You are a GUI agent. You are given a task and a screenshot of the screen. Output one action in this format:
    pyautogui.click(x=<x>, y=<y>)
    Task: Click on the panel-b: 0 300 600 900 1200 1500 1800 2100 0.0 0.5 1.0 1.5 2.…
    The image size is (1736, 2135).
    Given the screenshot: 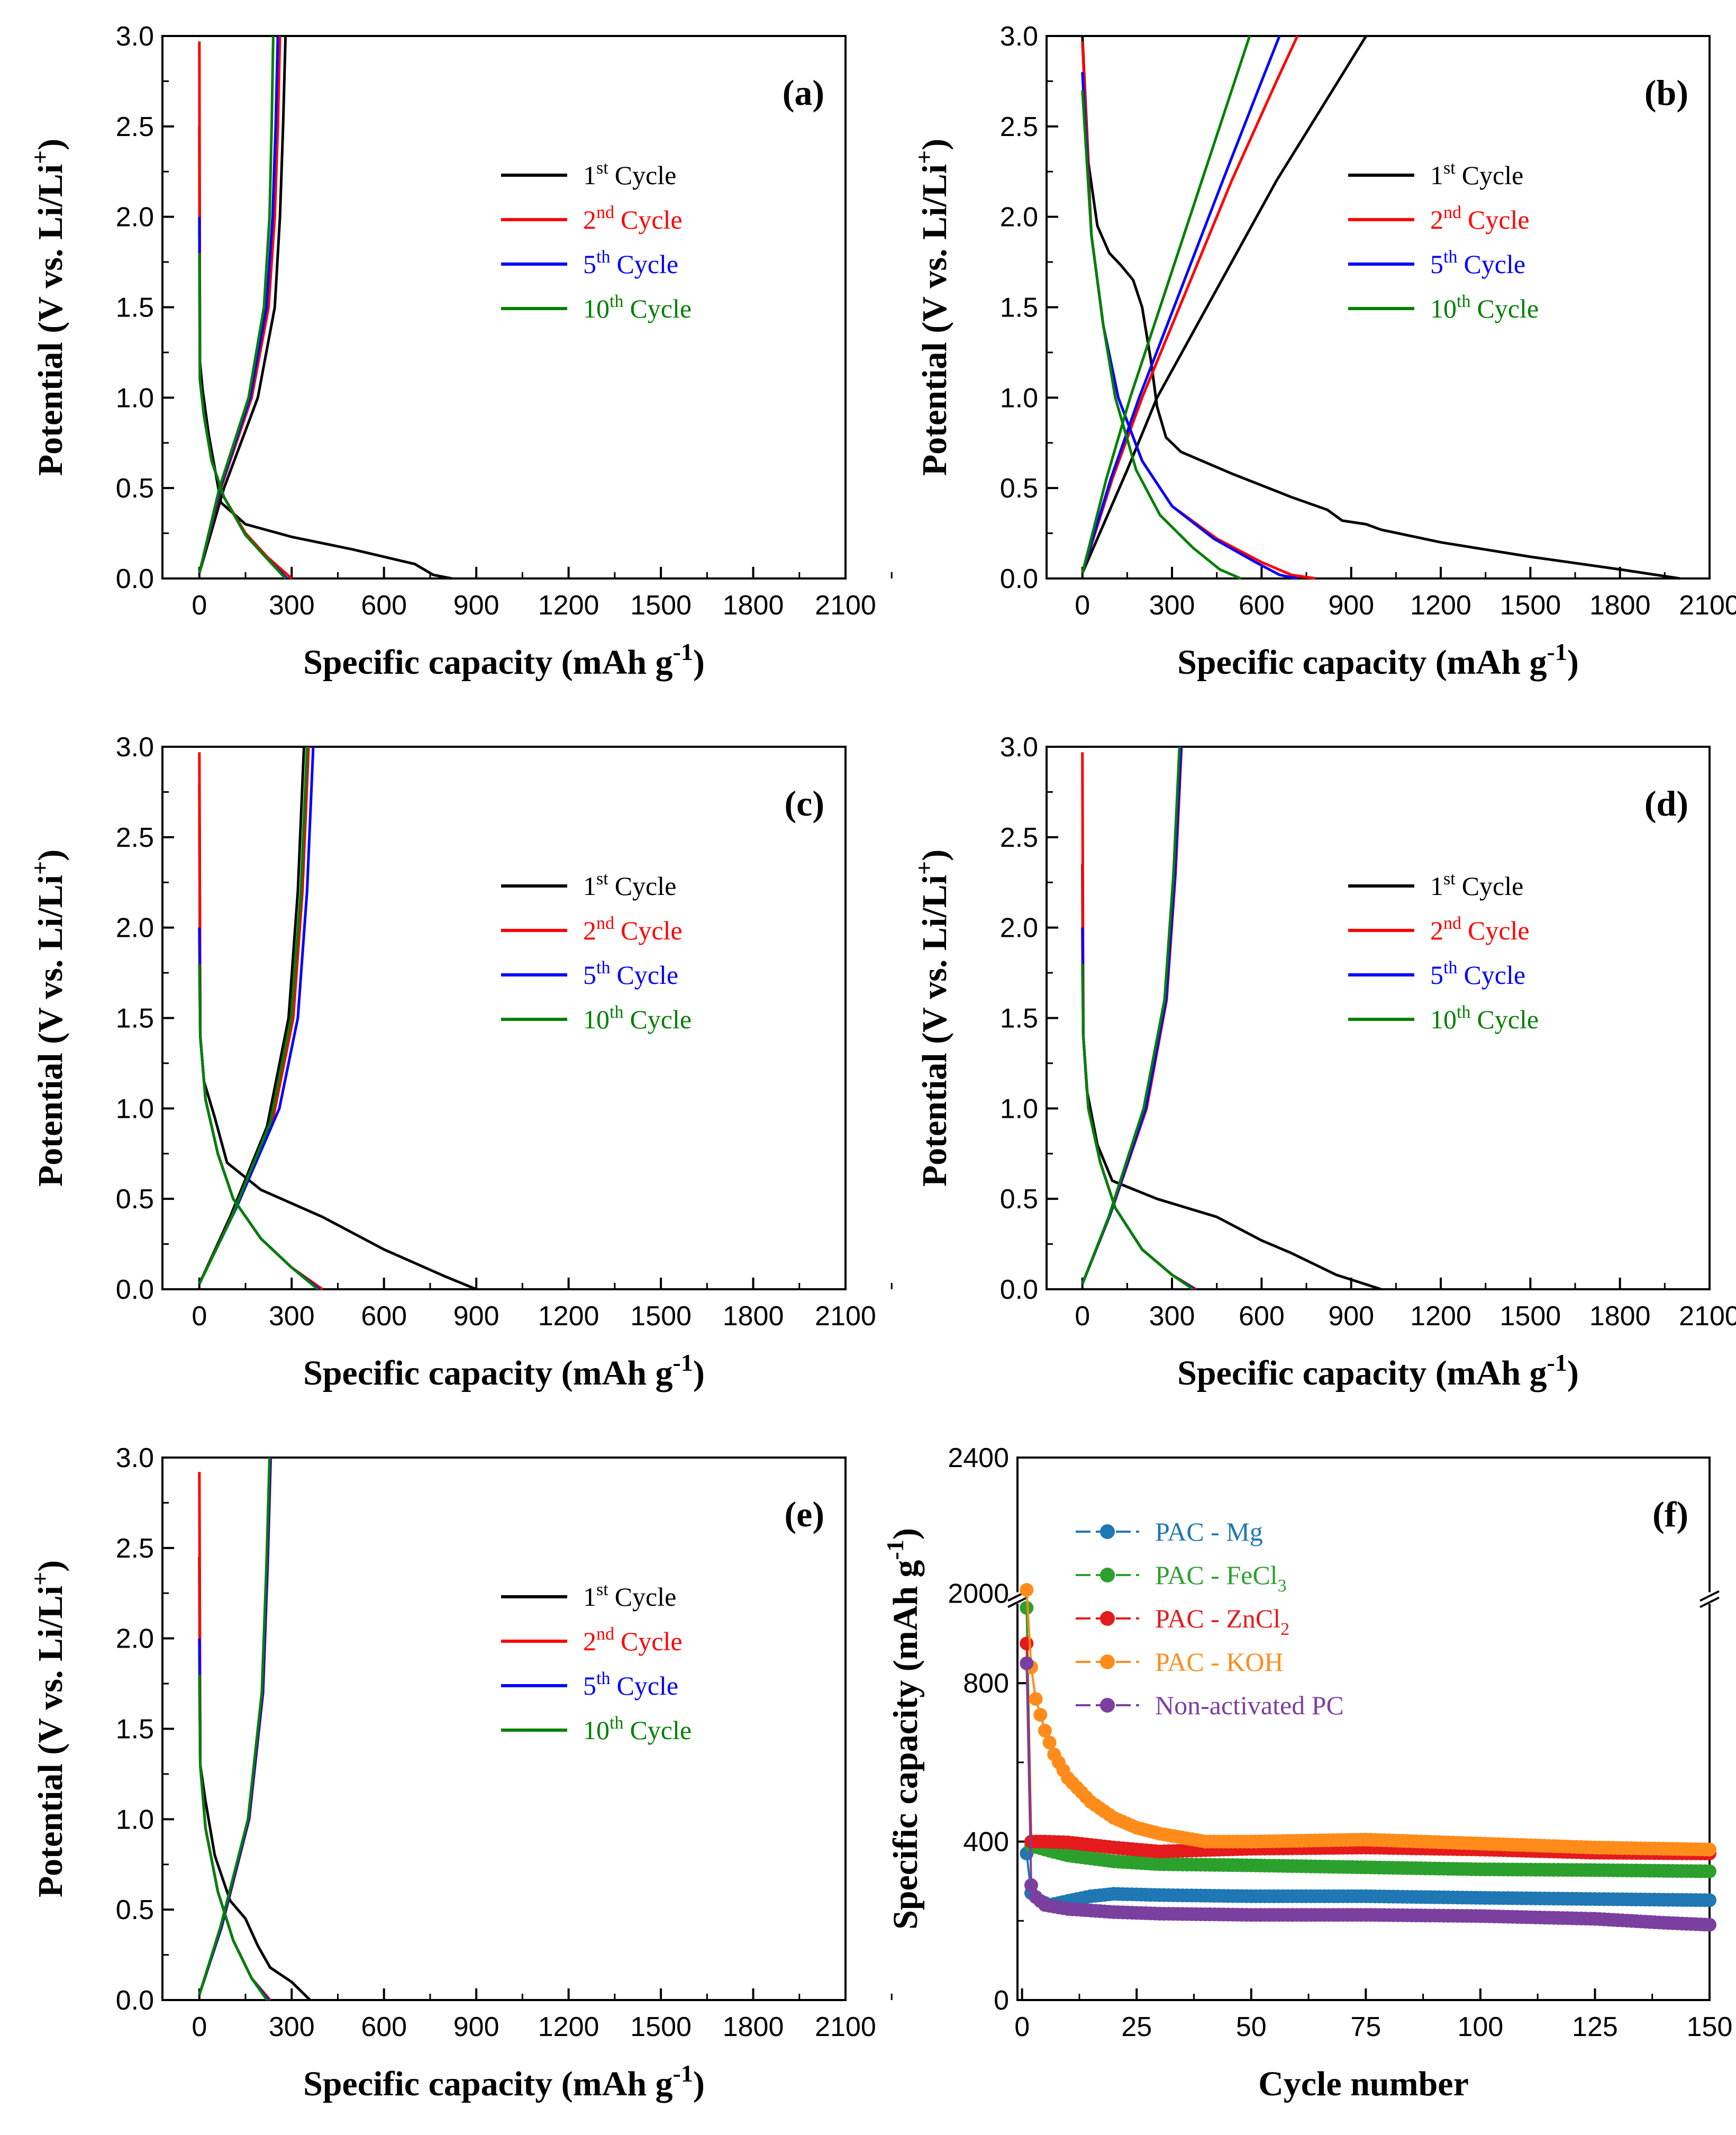 What is the action you would take?
    pyautogui.click(x=1324, y=351)
    